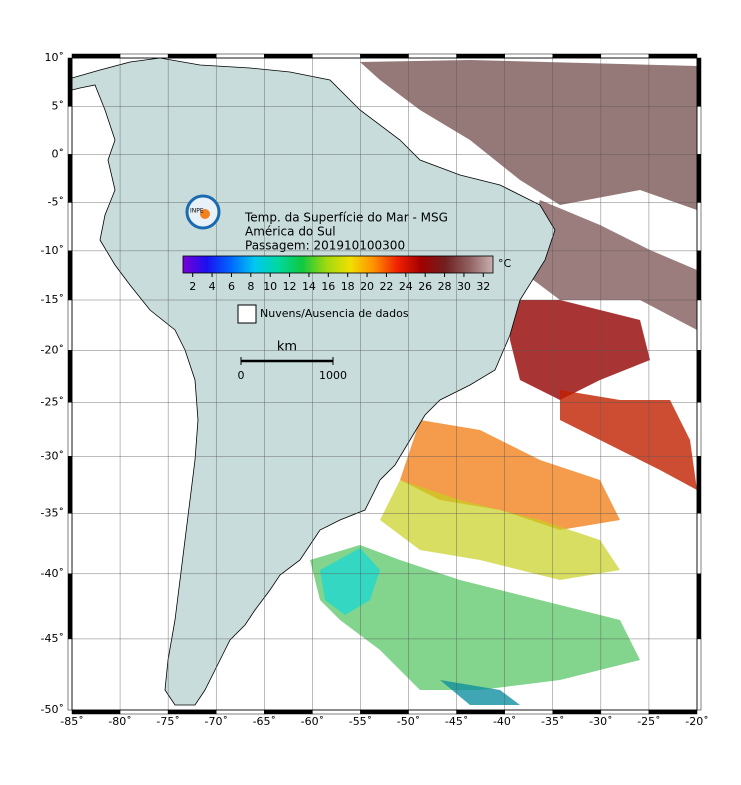  Describe the element at coordinates (55, 57) in the screenshot. I see `y-tick-label: 10˚` at that location.